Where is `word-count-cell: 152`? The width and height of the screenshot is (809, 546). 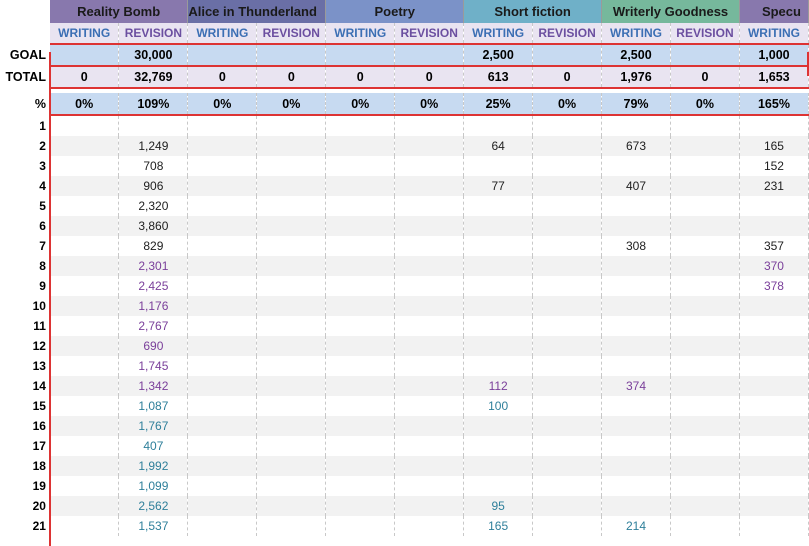
word-count-cell: 152 is located at coordinates (774, 166).